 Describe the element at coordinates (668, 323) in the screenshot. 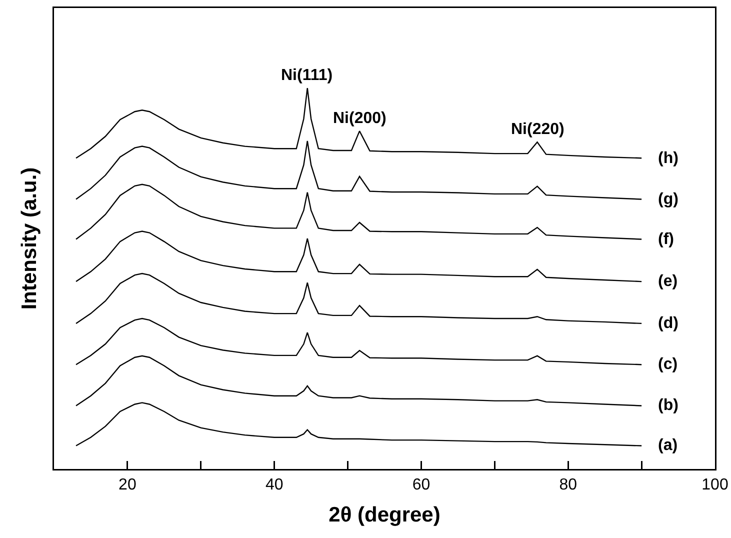

I see `series-label: (d)` at that location.